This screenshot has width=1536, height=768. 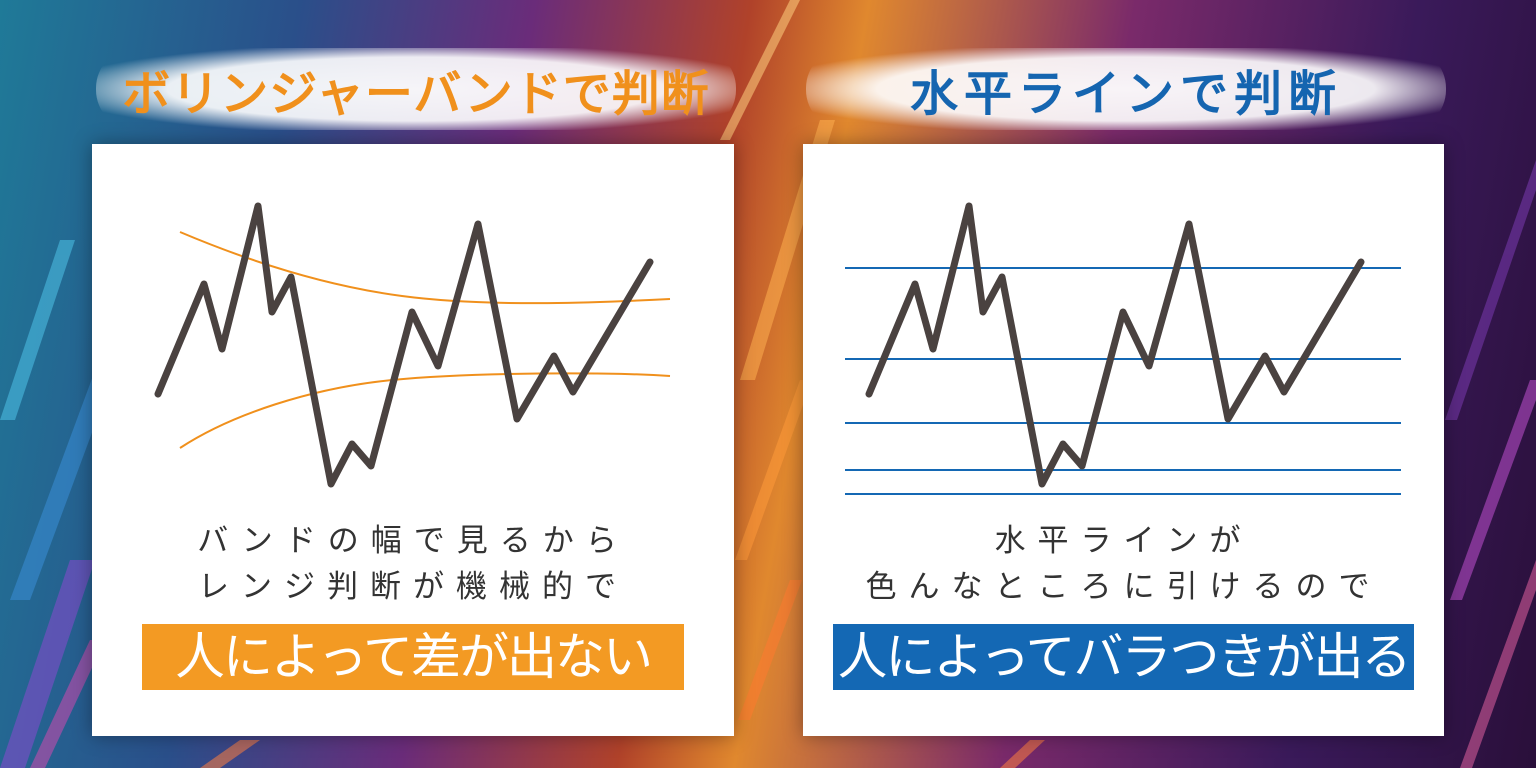 I want to click on bollinger-heading: ボリンジャーバンドで判断, so click(x=416, y=89).